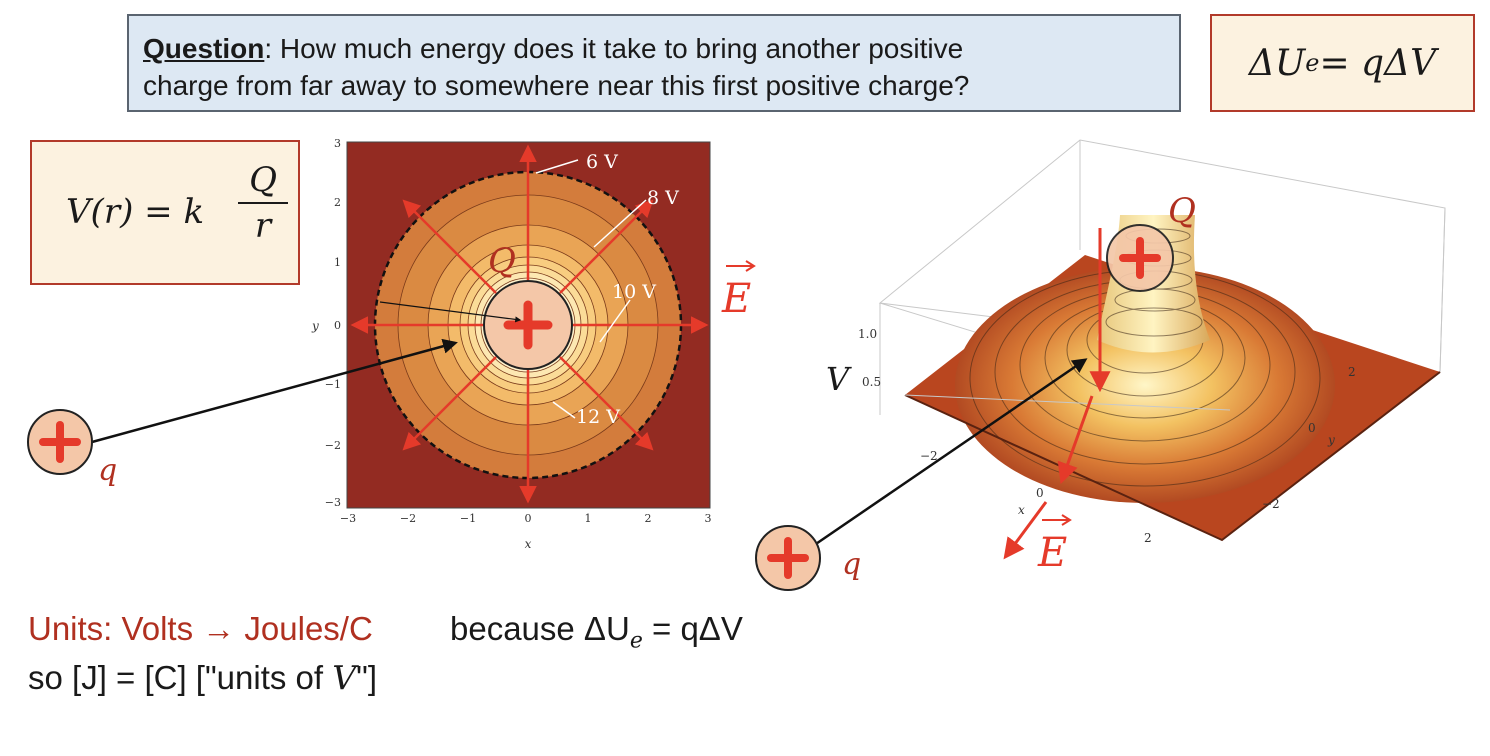 This screenshot has height=756, width=1490. I want to click on units-line2-var: V, so click(344, 677).